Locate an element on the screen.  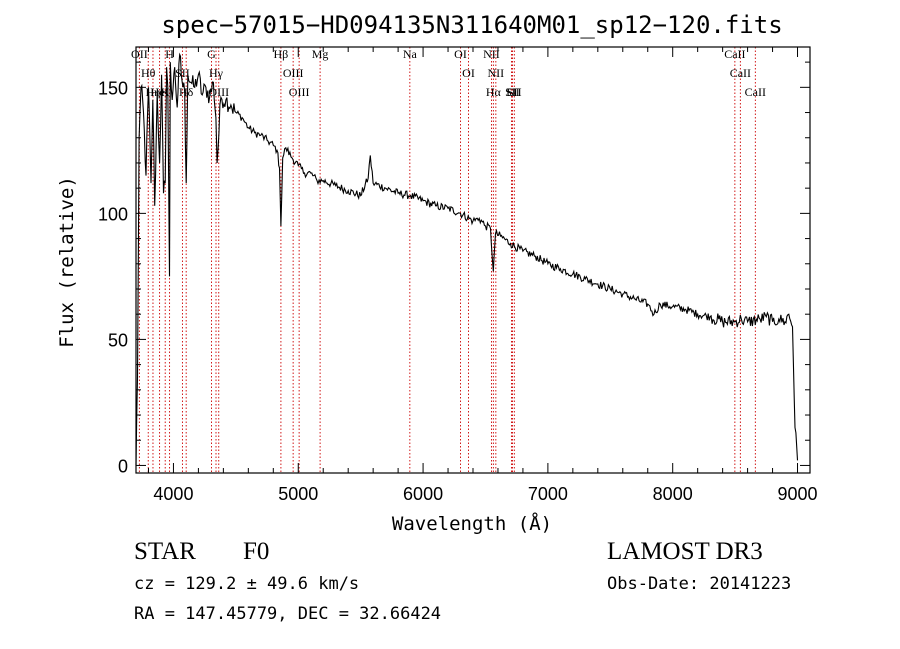
marker-label: Hδ is located at coordinates (186, 92).